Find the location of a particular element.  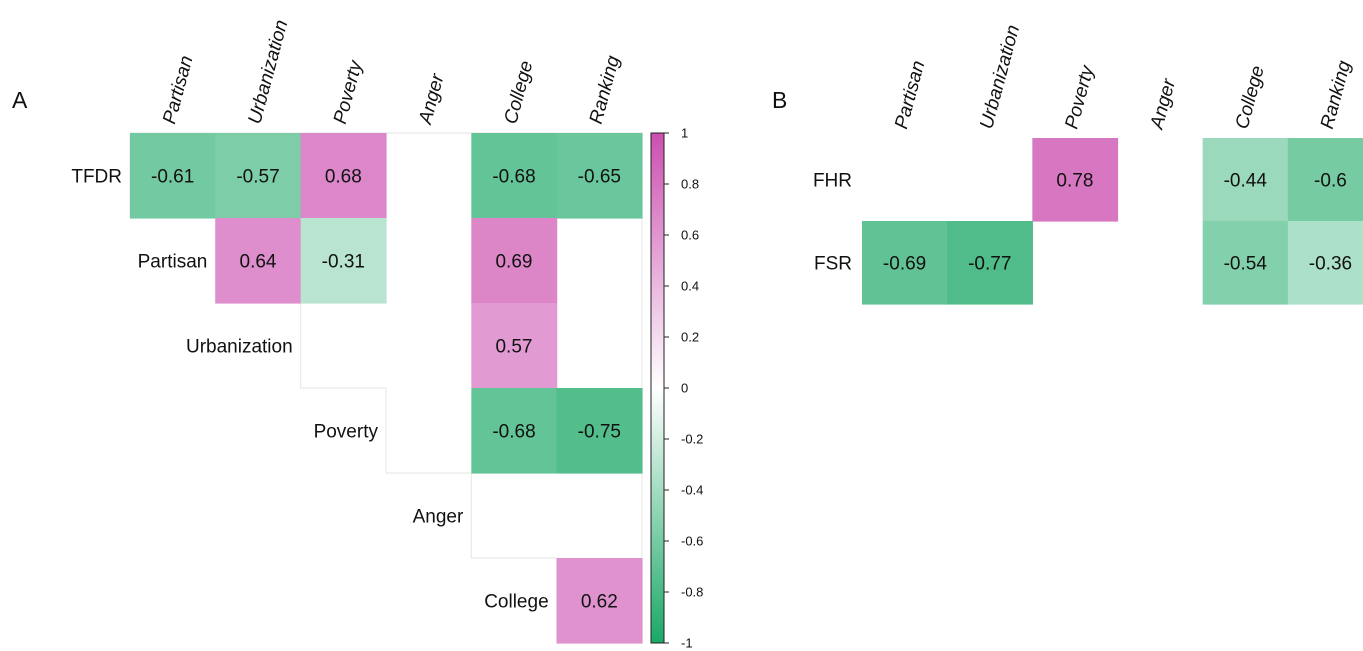

panel-a-cell-poverty-ranking is located at coordinates (599, 431).